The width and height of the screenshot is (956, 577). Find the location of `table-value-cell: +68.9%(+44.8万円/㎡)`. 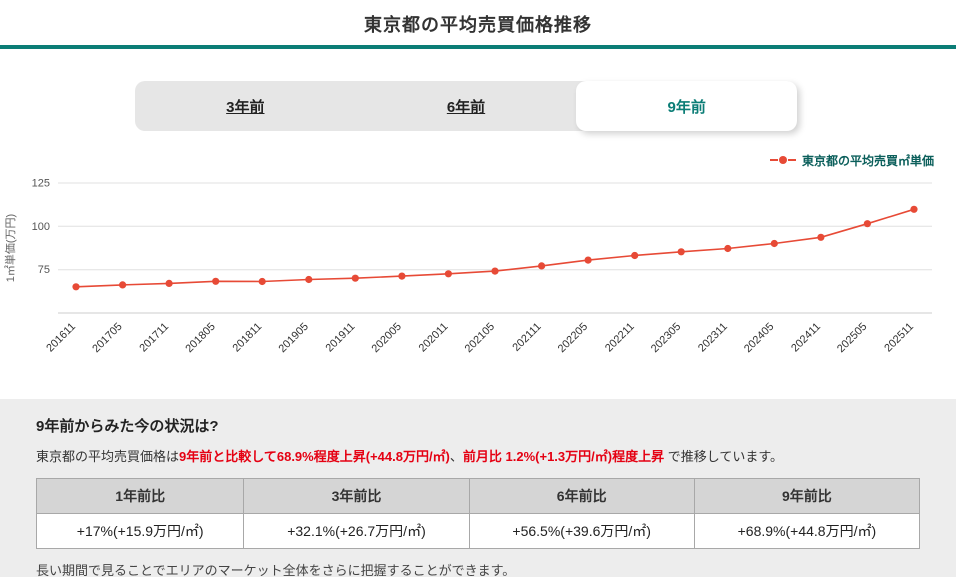

table-value-cell: +68.9%(+44.8万円/㎡) is located at coordinates (807, 531).